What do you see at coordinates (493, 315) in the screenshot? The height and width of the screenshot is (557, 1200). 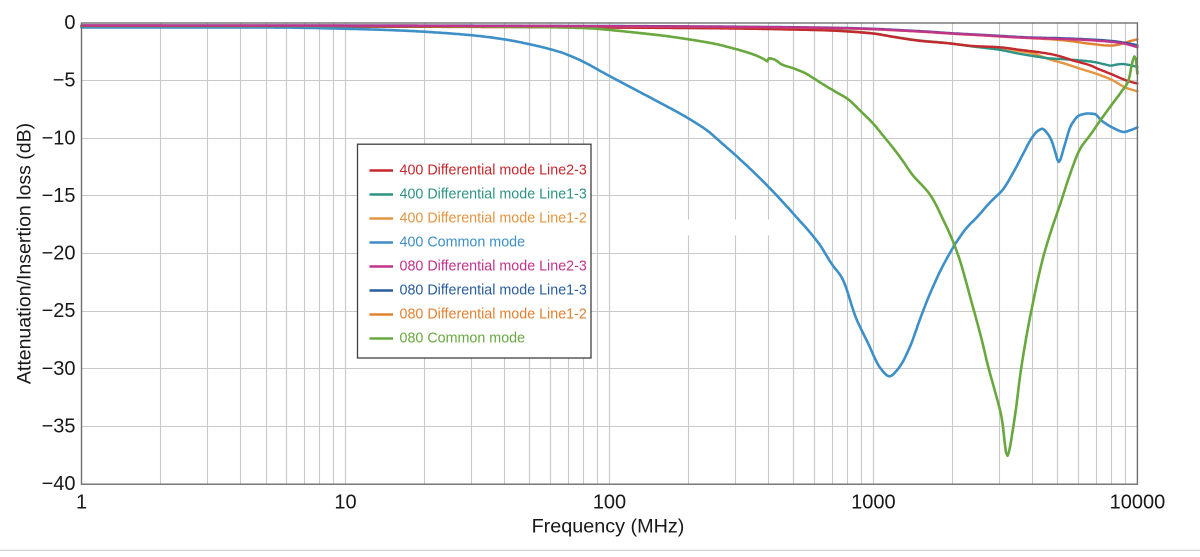 I see `svg-text: 080 Differential mode Line1-2` at bounding box center [493, 315].